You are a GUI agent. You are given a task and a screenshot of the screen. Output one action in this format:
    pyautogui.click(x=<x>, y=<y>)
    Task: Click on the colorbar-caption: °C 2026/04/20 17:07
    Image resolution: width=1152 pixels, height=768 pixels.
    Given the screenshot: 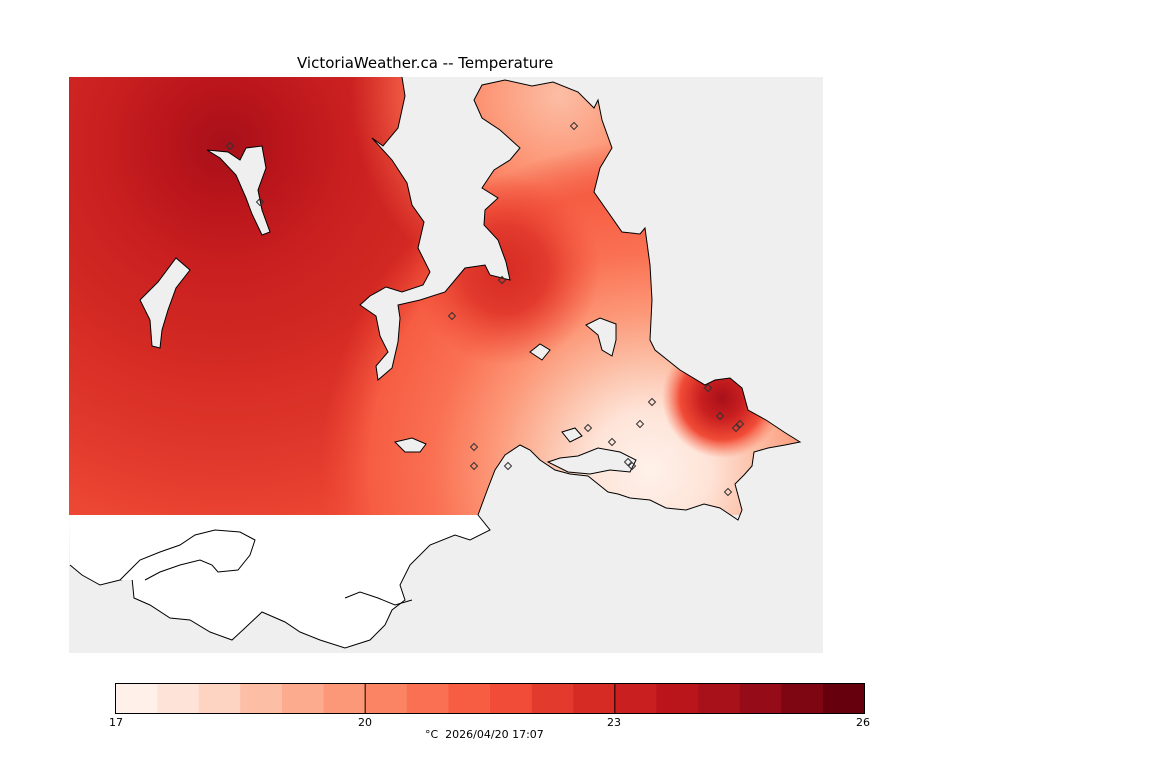 What is the action you would take?
    pyautogui.click(x=484, y=734)
    